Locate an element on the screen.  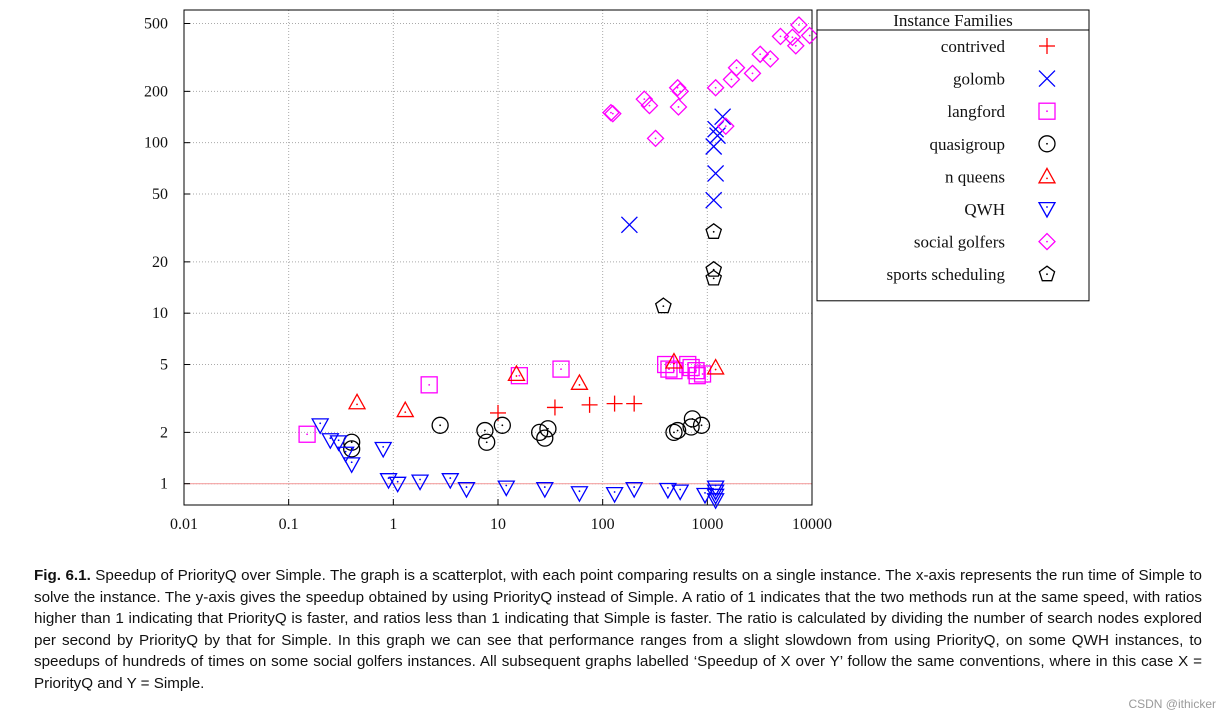
data-point-langford is located at coordinates (697, 376).